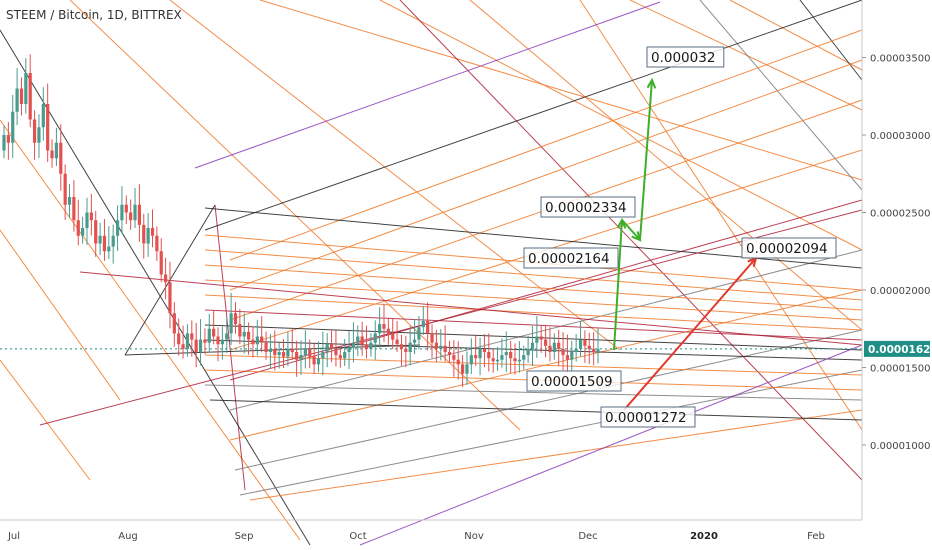 The image size is (932, 550). I want to click on annotation-3: 0.00002164, so click(571, 258).